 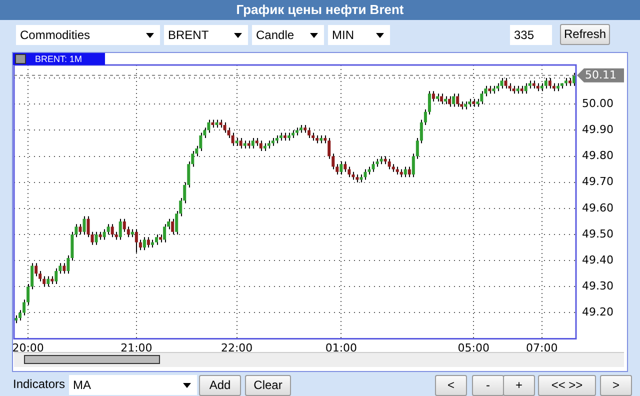 What do you see at coordinates (236, 347) in the screenshot?
I see `x-tick-label: 22:00` at bounding box center [236, 347].